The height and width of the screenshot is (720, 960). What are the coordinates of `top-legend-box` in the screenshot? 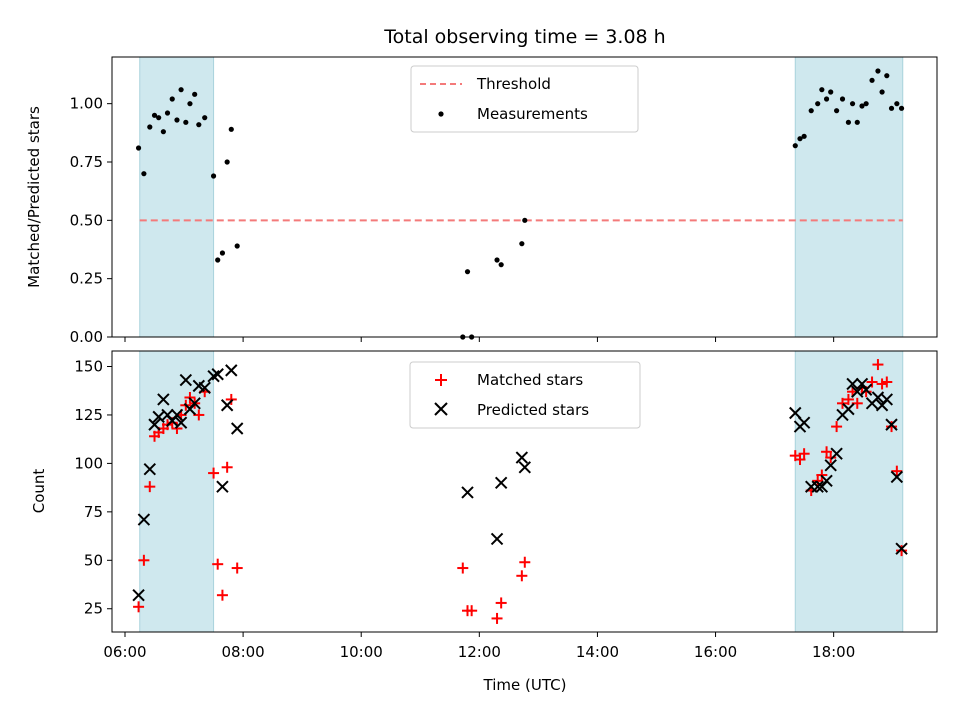 It's located at (524, 99).